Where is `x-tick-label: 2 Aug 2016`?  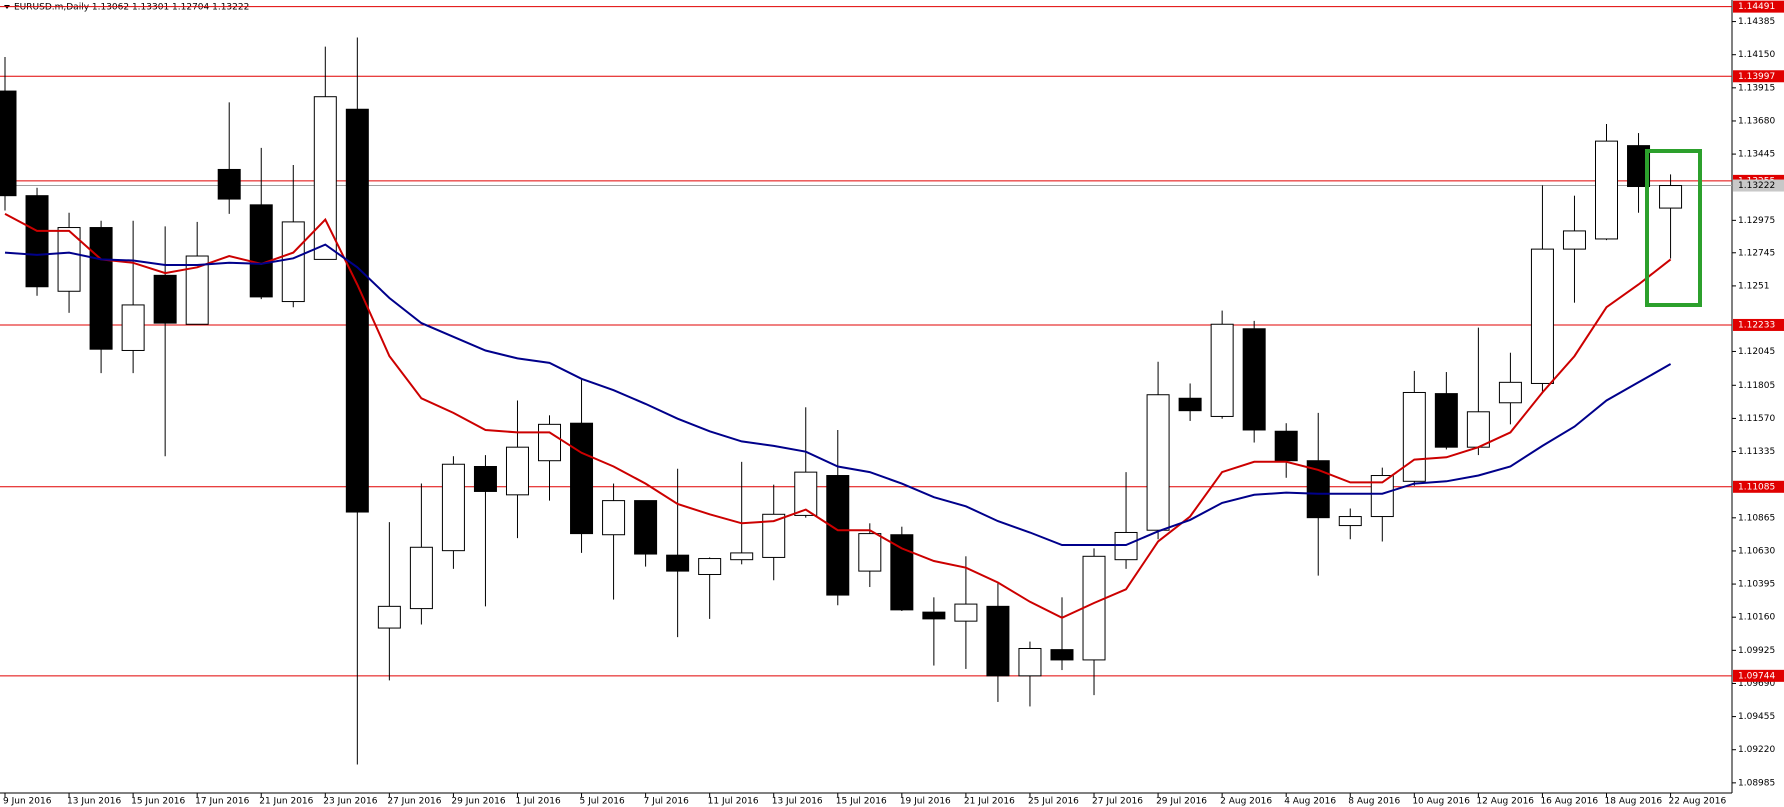 x-tick-label: 2 Aug 2016 is located at coordinates (1246, 802).